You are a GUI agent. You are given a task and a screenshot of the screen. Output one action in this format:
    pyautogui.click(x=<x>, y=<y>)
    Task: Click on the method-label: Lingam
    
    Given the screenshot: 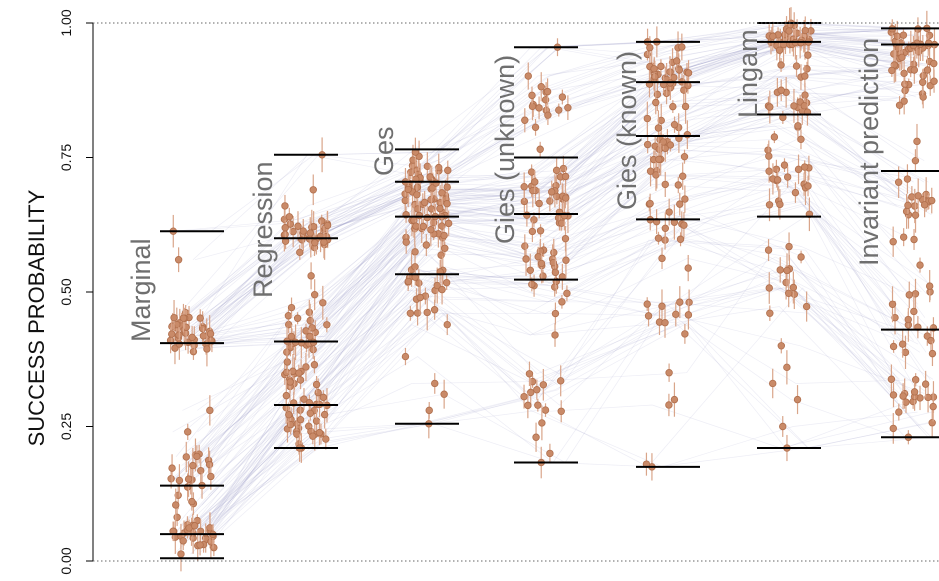 What is the action you would take?
    pyautogui.click(x=748, y=73)
    